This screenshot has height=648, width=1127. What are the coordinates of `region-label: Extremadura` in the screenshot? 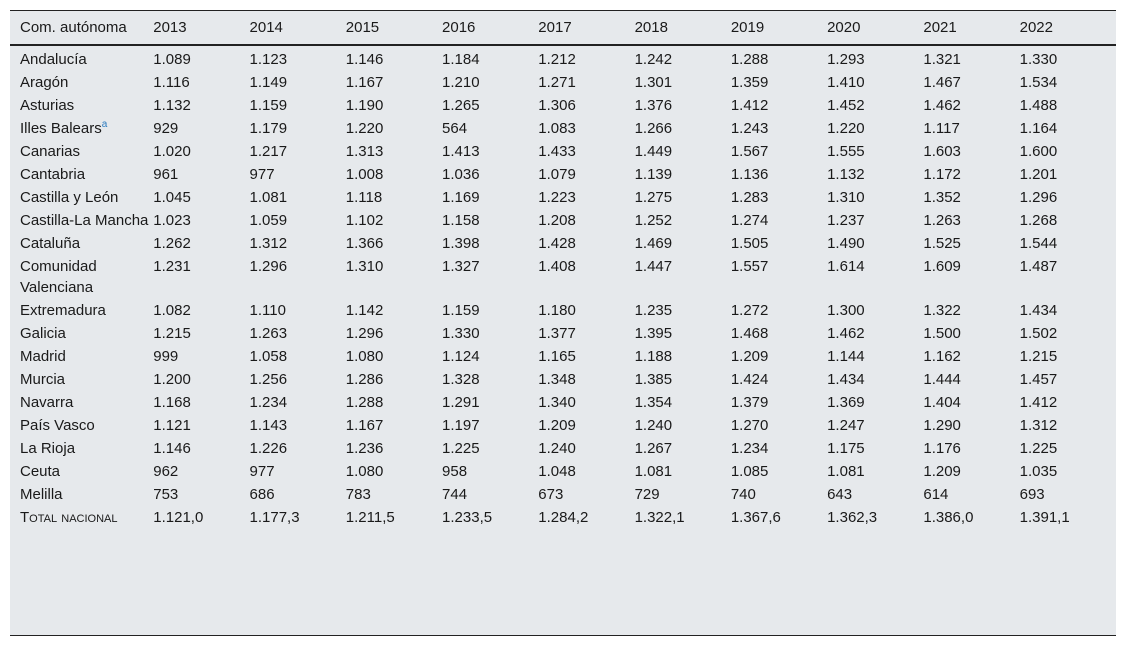 It's located at (63, 310).